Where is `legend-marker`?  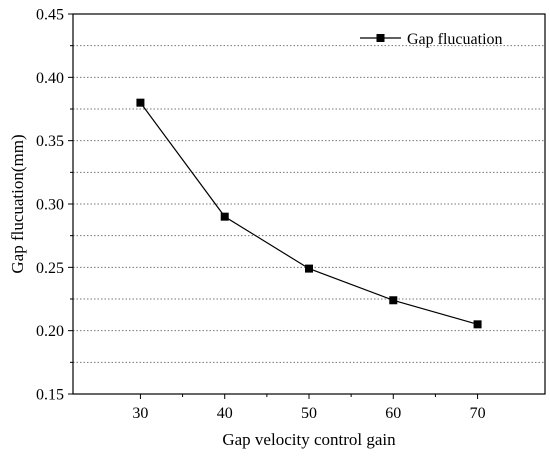 legend-marker is located at coordinates (380, 38).